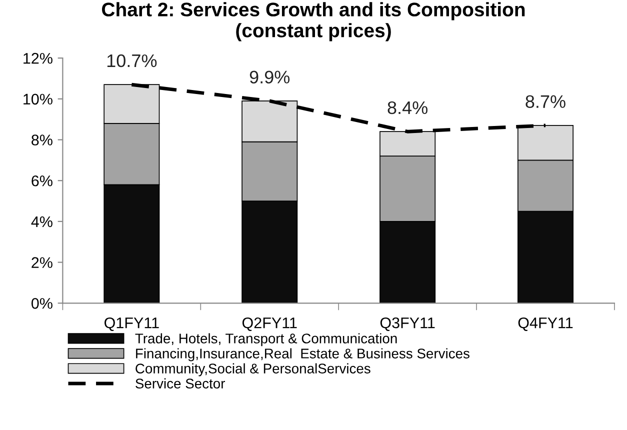  Describe the element at coordinates (38, 58) in the screenshot. I see `y-tick-label: 12%` at that location.